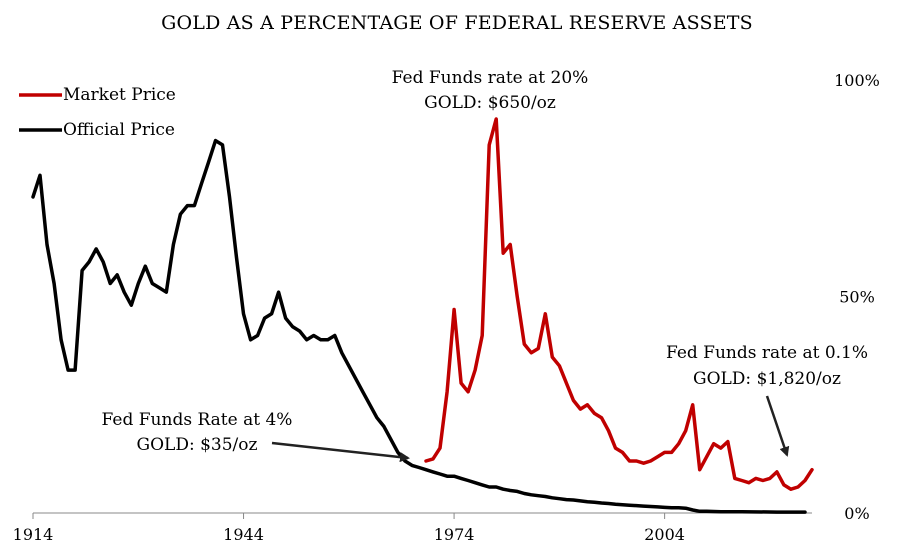 Image resolution: width=898 pixels, height=552 pixels. Describe the element at coordinates (856, 513) in the screenshot. I see `y-tick-label: 0%` at that location.